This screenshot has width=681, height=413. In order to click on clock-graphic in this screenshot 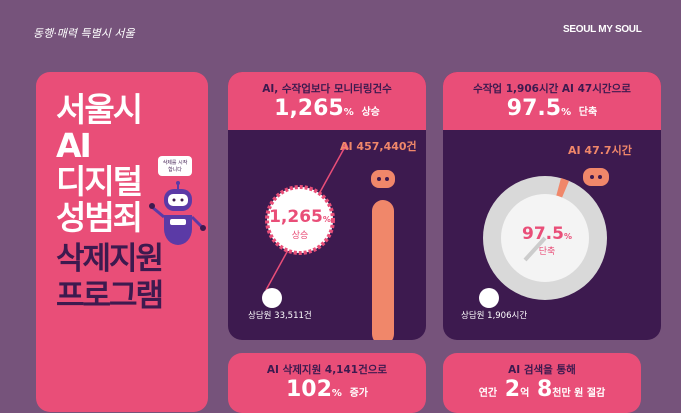, I will do `click(544, 238)`.